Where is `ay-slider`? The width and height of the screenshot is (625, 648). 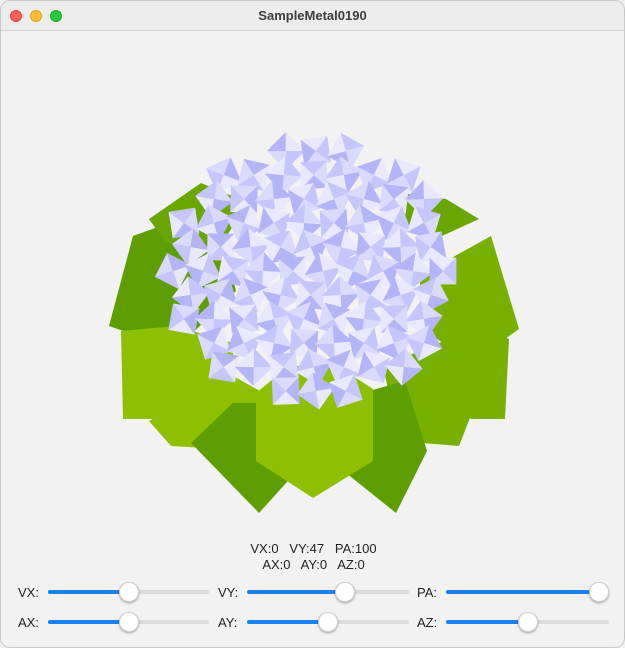 ay-slider is located at coordinates (328, 622).